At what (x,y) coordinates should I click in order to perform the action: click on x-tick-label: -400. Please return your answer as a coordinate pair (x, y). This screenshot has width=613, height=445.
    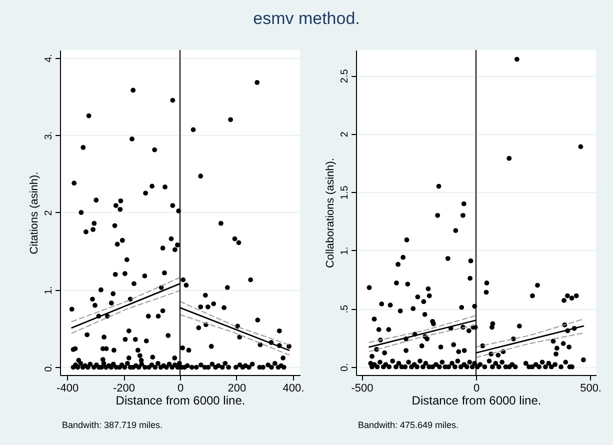
    Looking at the image, I should click on (67, 388).